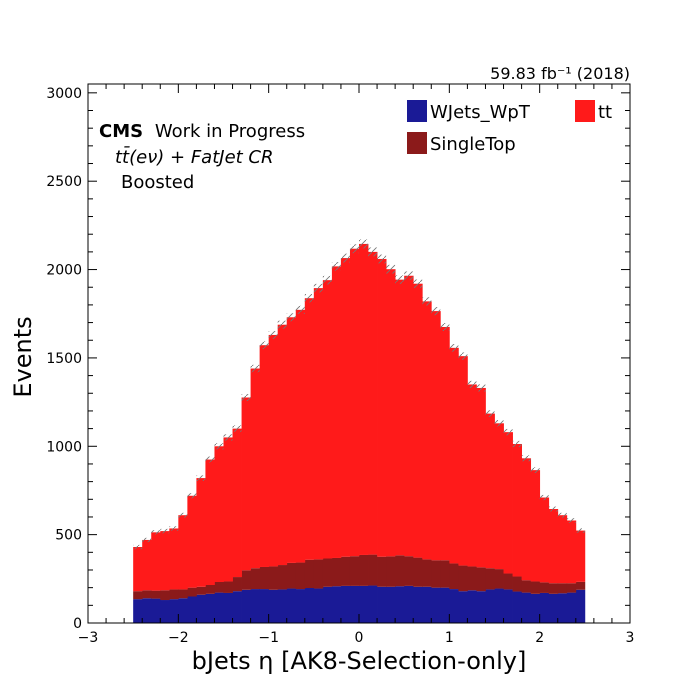  What do you see at coordinates (157, 182) in the screenshot?
I see `category-label: Boosted` at bounding box center [157, 182].